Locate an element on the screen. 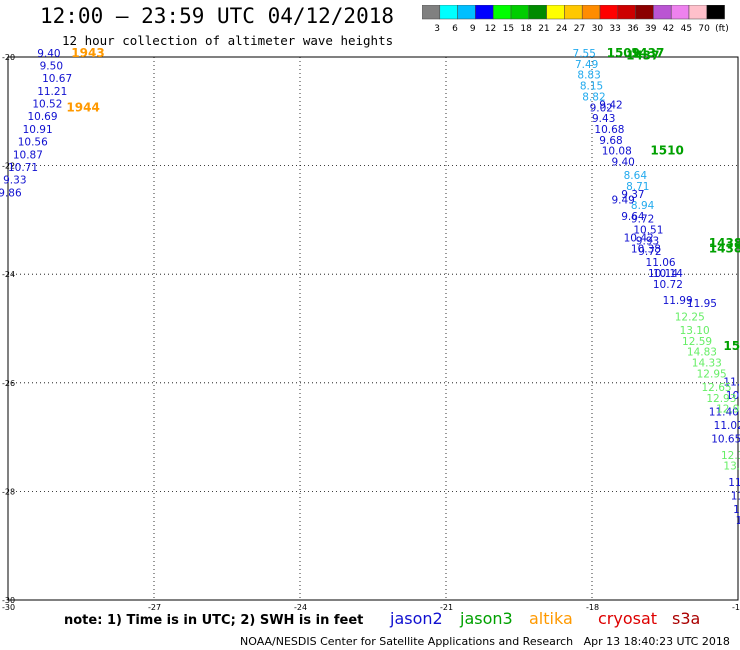 This screenshot has width=740, height=650. swh-data-label: 8.64 is located at coordinates (636, 176).